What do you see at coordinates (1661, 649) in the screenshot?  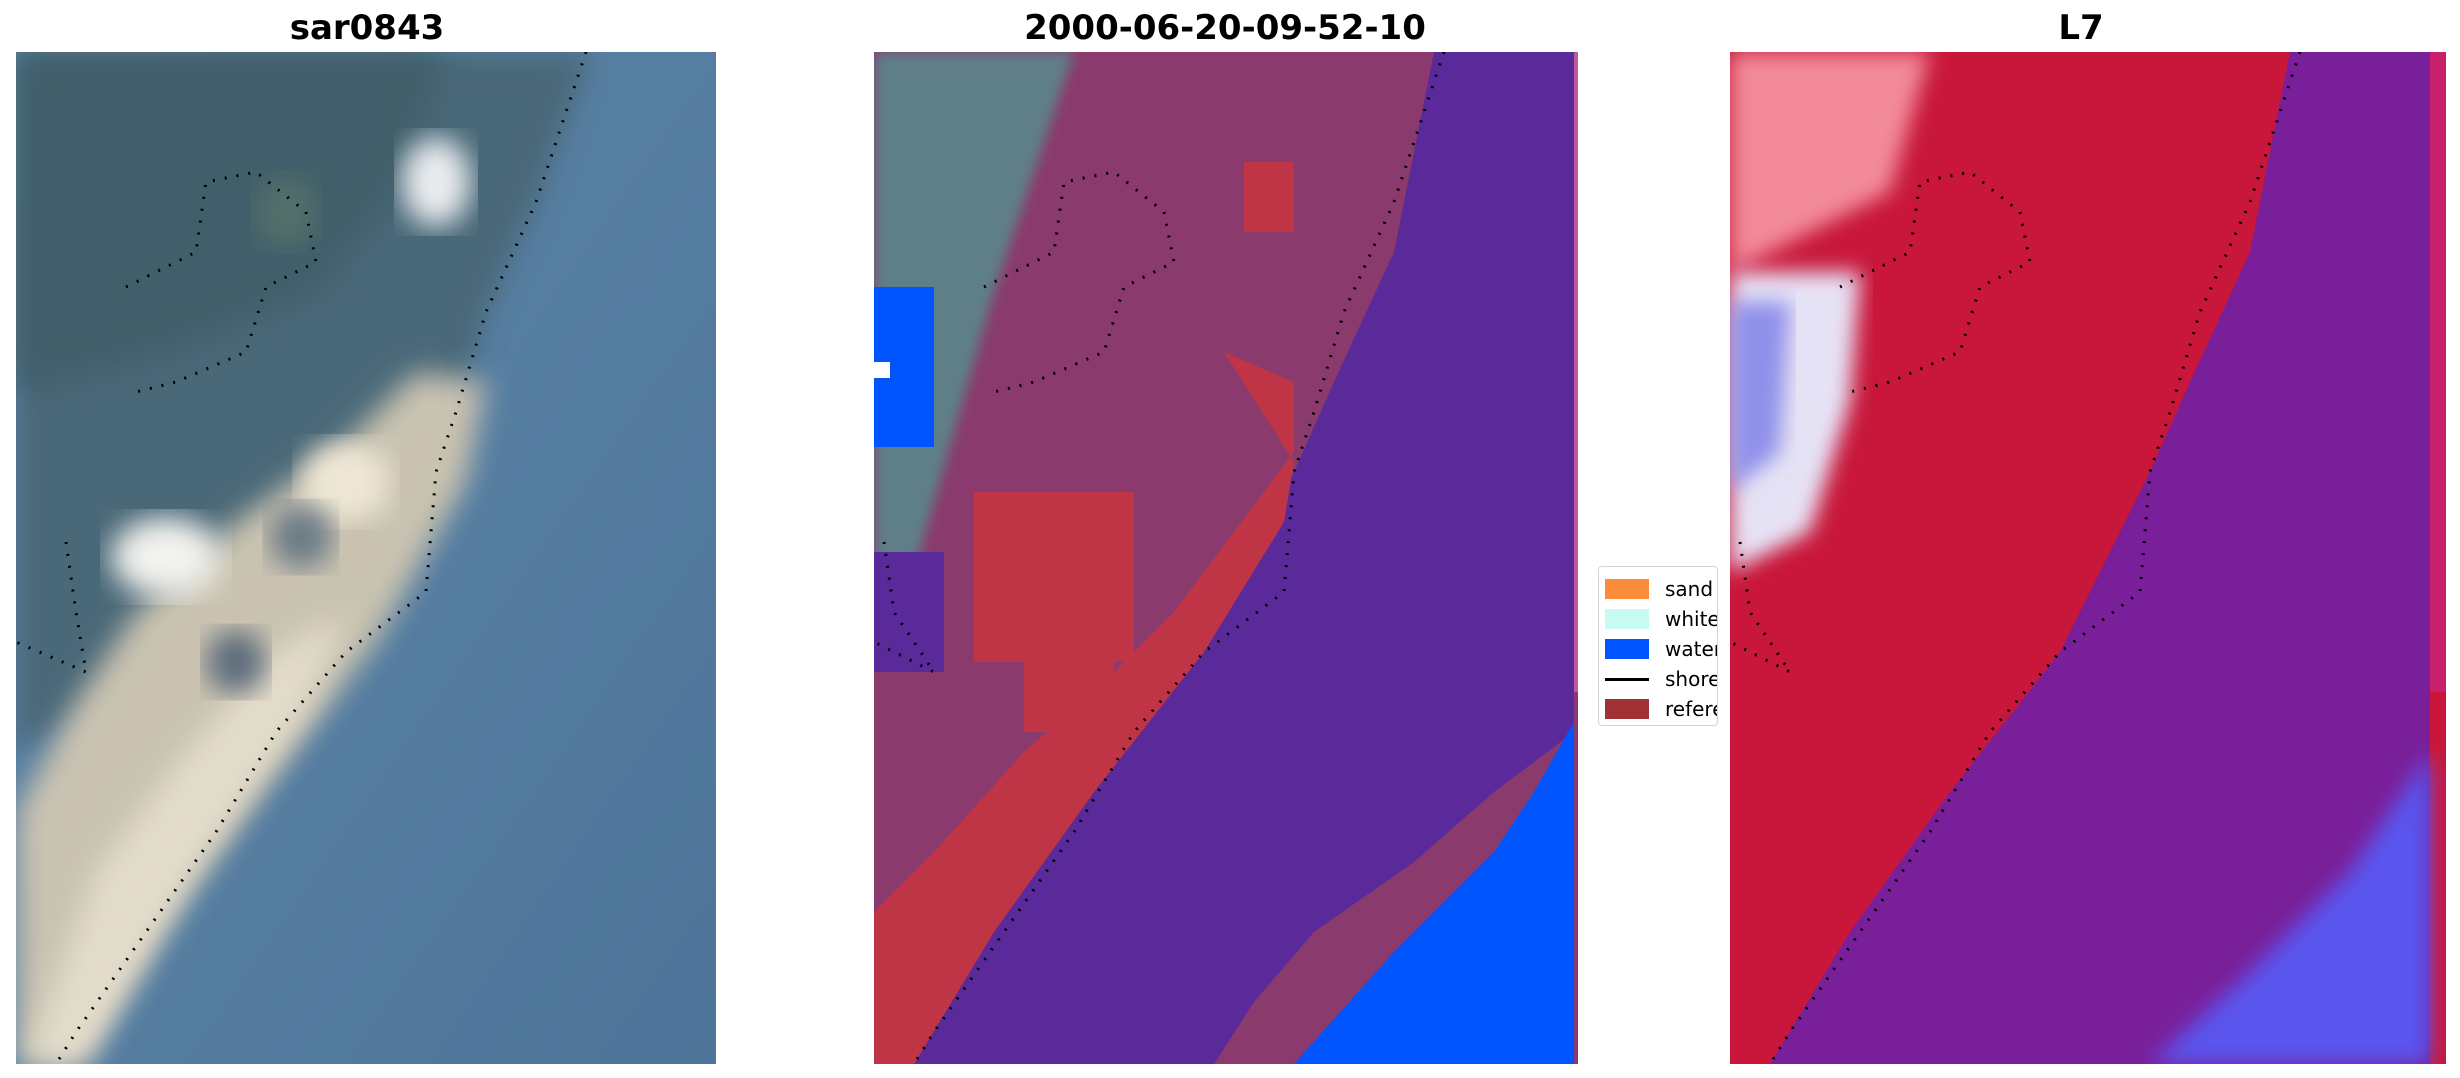 I see `legend-item-water: water` at bounding box center [1661, 649].